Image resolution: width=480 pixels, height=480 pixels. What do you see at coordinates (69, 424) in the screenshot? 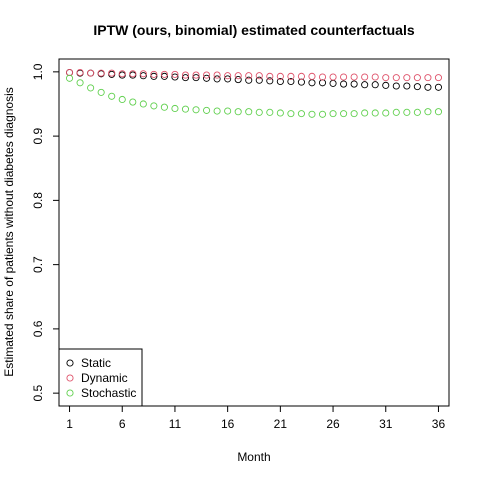
I see `x-tick-label: 1` at bounding box center [69, 424].